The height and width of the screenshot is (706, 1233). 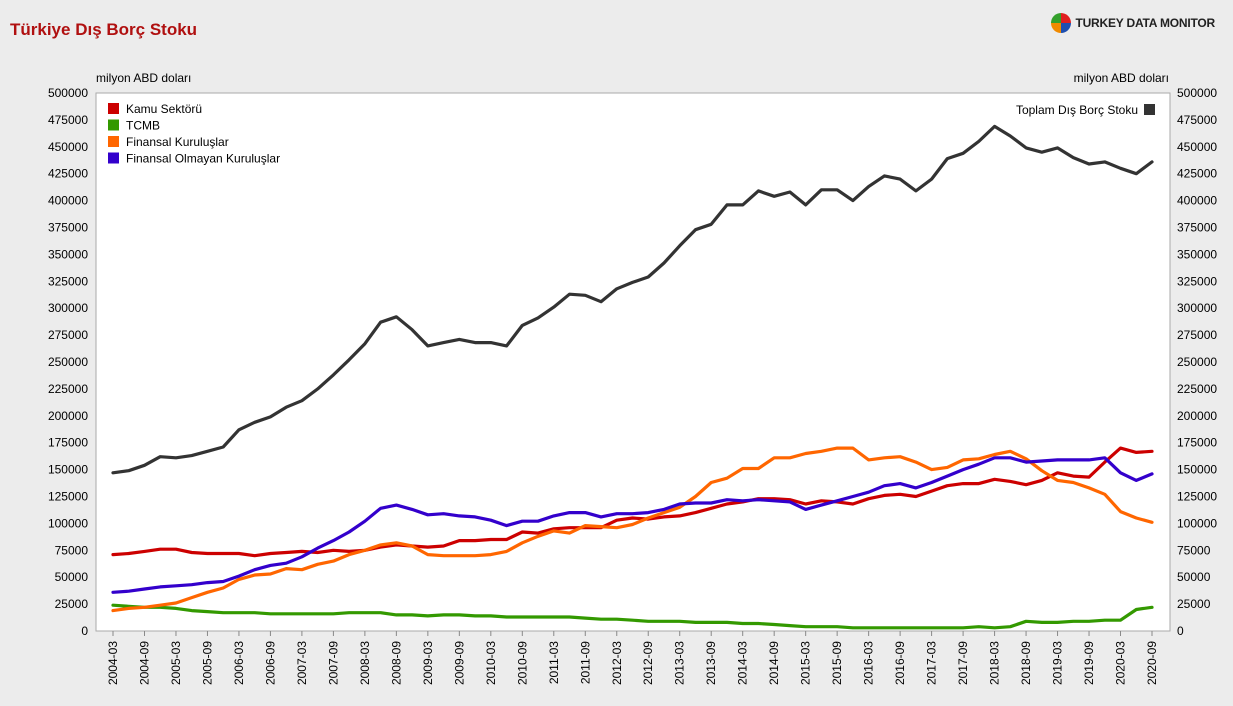 What do you see at coordinates (143, 78) in the screenshot?
I see `y-axis-left-unit: milyon ABD doları` at bounding box center [143, 78].